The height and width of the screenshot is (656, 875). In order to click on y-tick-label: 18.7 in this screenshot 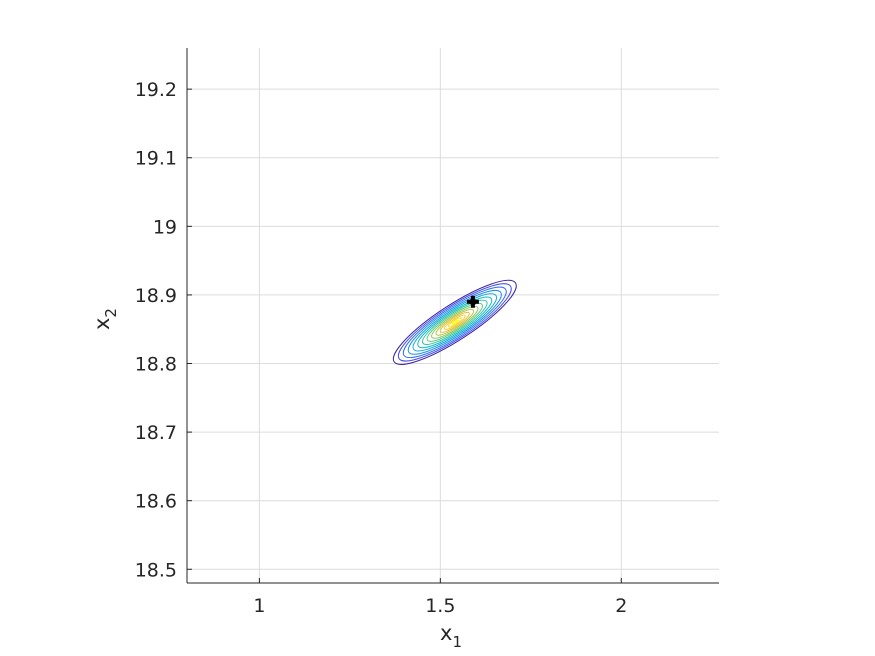, I will do `click(156, 433)`.